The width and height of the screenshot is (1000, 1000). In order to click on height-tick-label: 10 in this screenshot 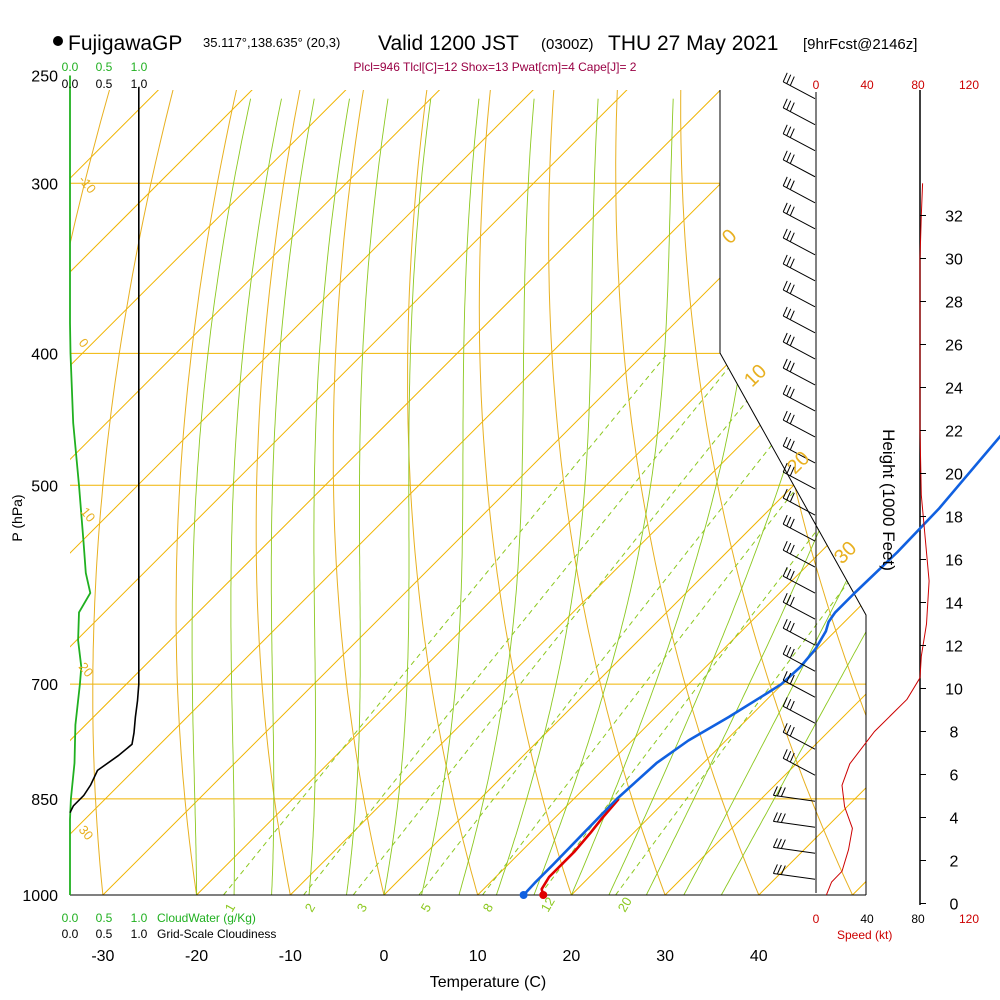, I will do `click(954, 690)`.